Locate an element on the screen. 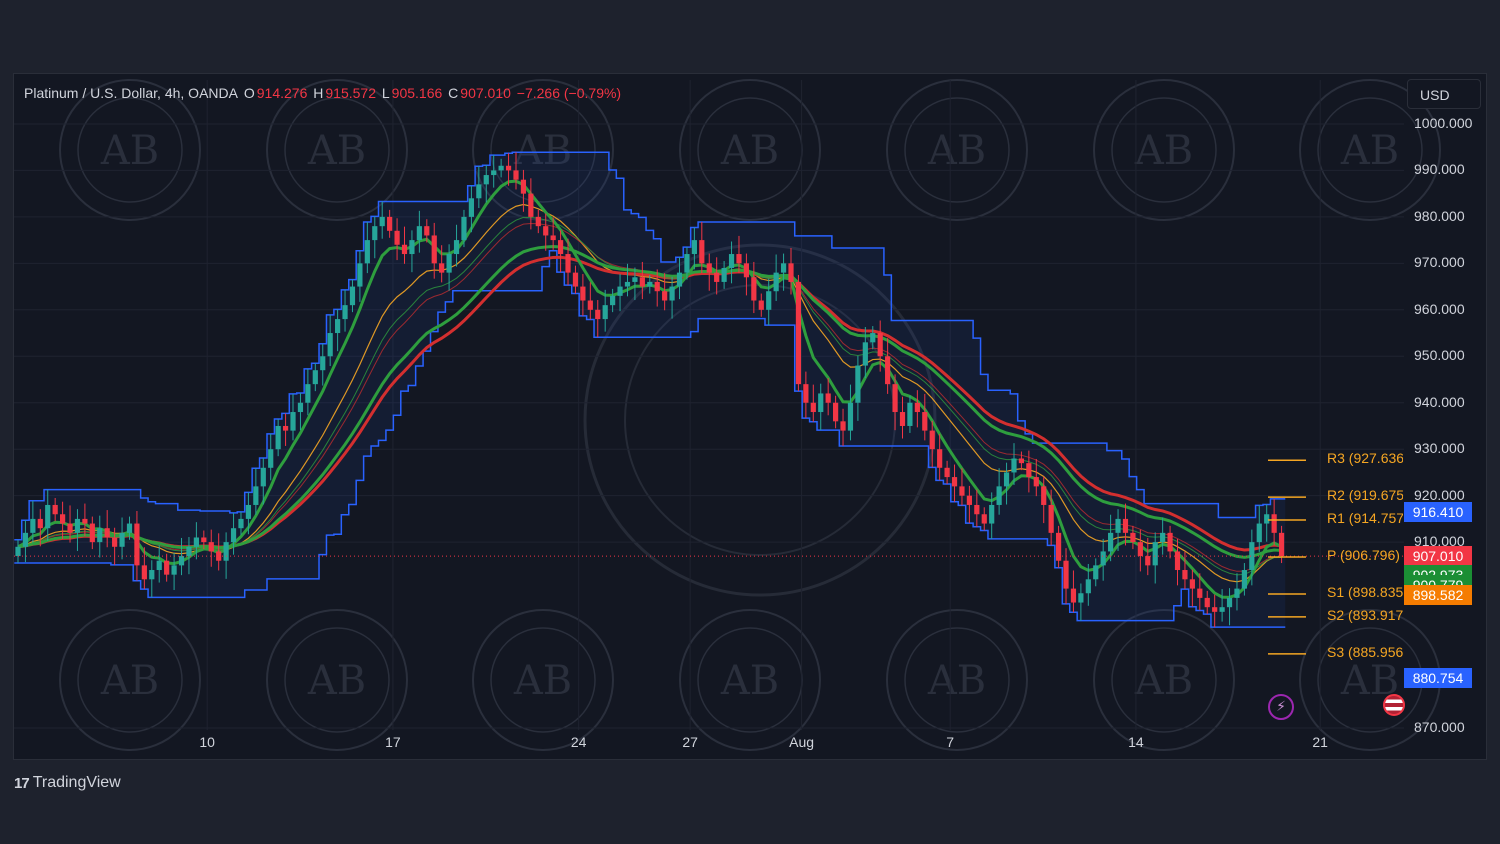  price-tag: 880.754 is located at coordinates (1438, 678).